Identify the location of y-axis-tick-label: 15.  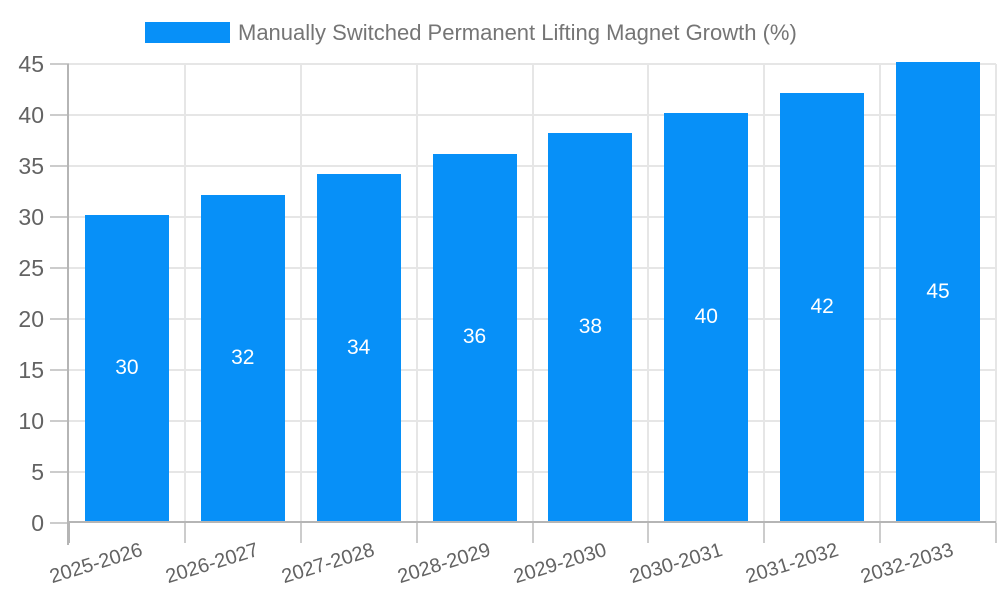
(31, 370).